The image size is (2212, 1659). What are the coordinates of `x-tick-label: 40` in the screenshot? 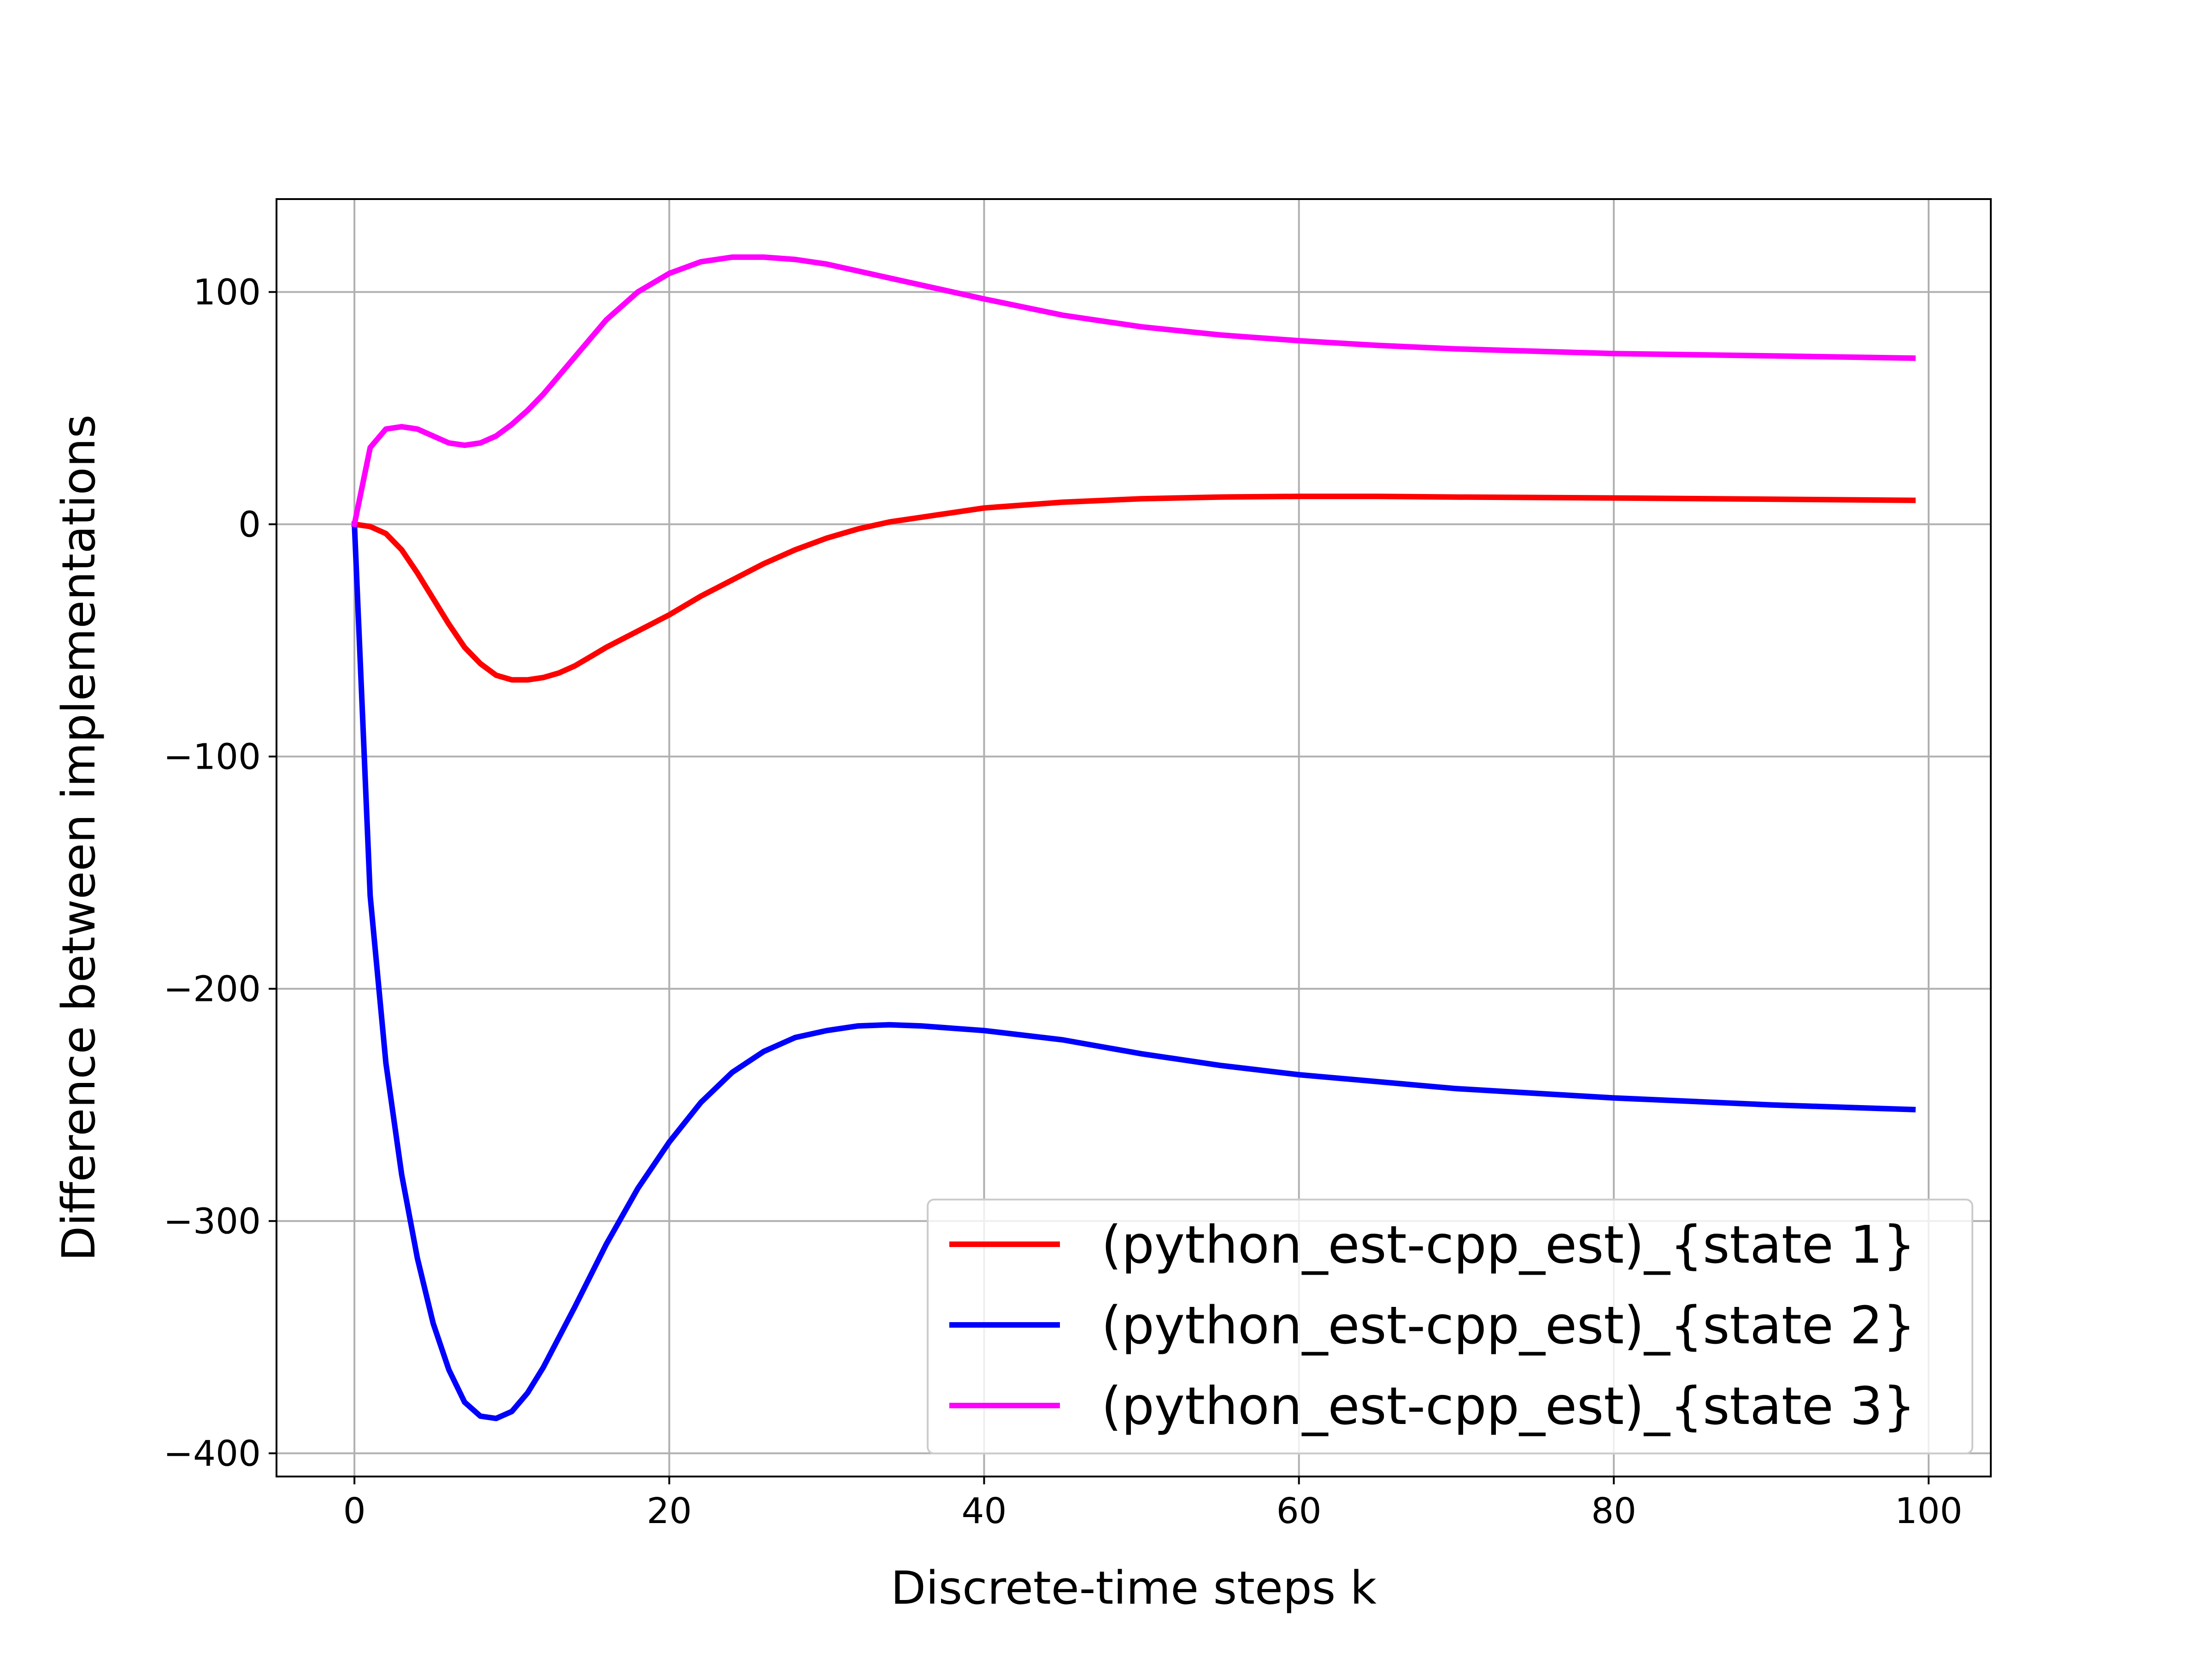 It's located at (983, 1511).